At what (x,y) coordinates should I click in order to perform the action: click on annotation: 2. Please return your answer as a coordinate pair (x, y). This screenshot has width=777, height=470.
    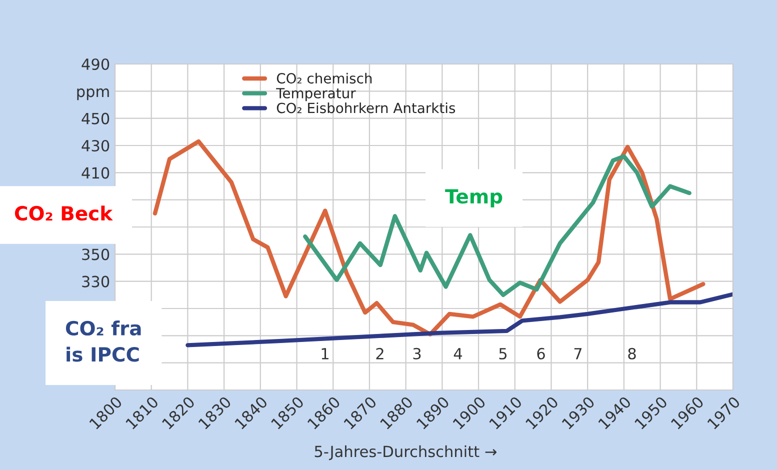
    Looking at the image, I should click on (380, 354).